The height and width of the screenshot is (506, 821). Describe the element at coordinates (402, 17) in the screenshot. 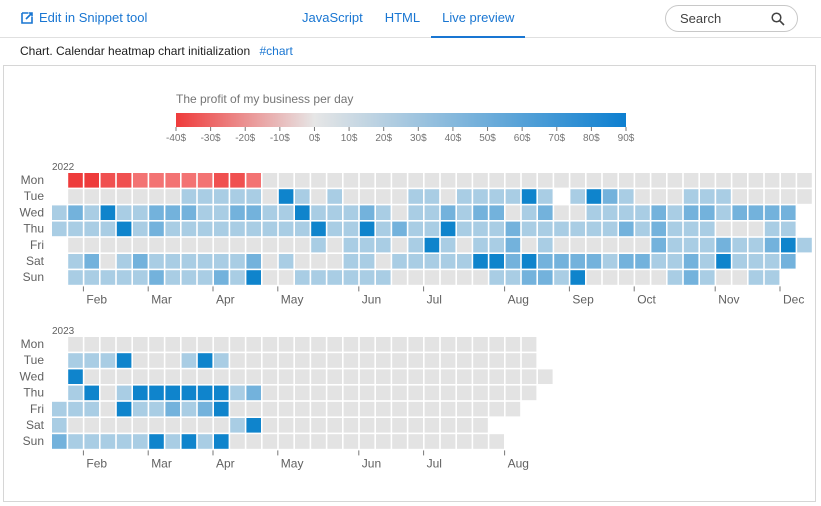

I see `tab-html: HTML` at that location.